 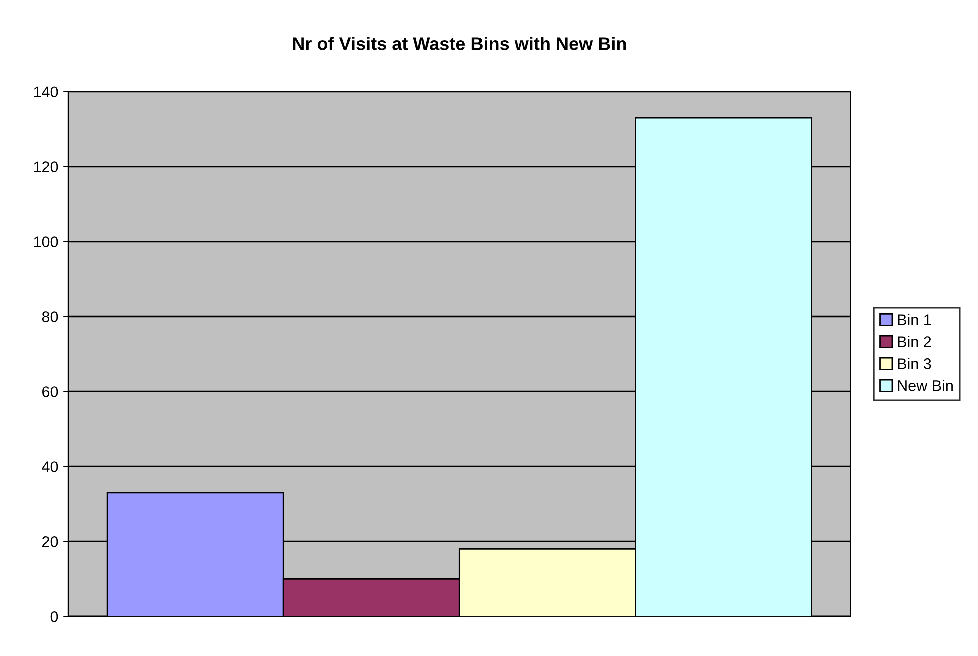 What do you see at coordinates (915, 364) in the screenshot?
I see `legend-label: Bin 3` at bounding box center [915, 364].